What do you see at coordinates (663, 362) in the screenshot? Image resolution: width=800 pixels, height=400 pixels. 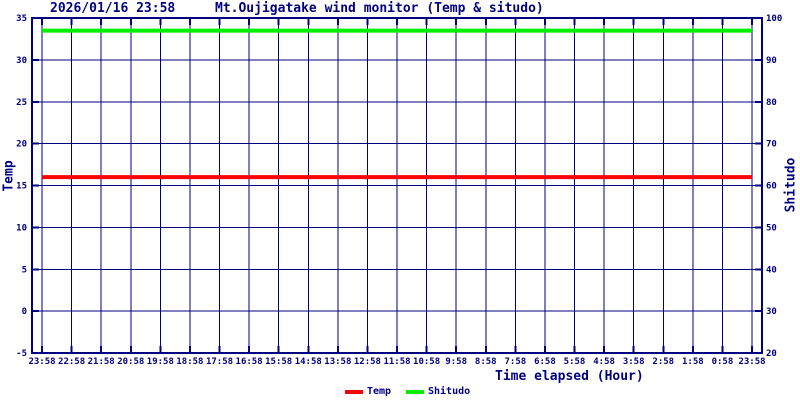 I see `x-tick-label: 2:58` at bounding box center [663, 362].